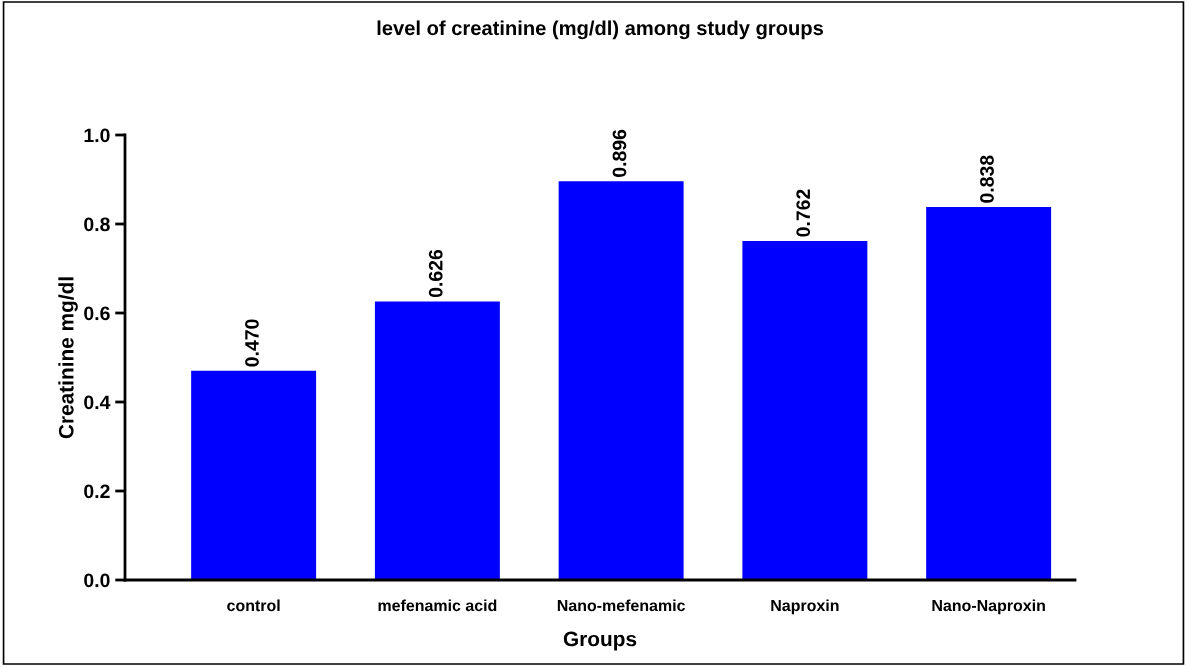 This screenshot has width=1187, height=666. I want to click on y-tick-label: 0.8, so click(97, 224).